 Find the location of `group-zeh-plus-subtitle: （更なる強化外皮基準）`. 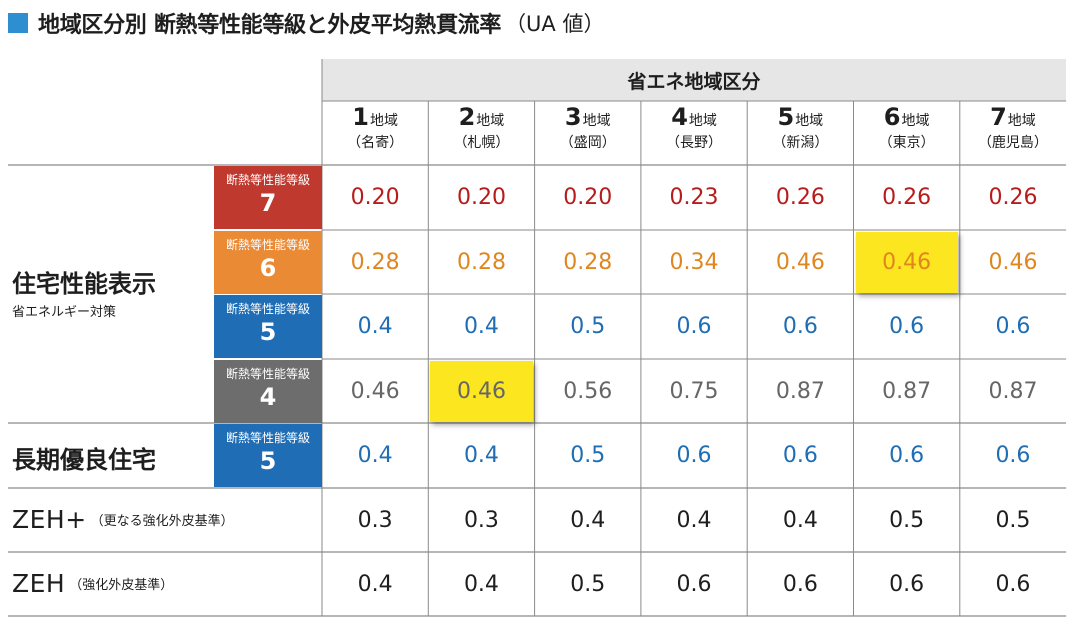

group-zeh-plus-subtitle: （更なる強化外皮基準） is located at coordinates (162, 521).